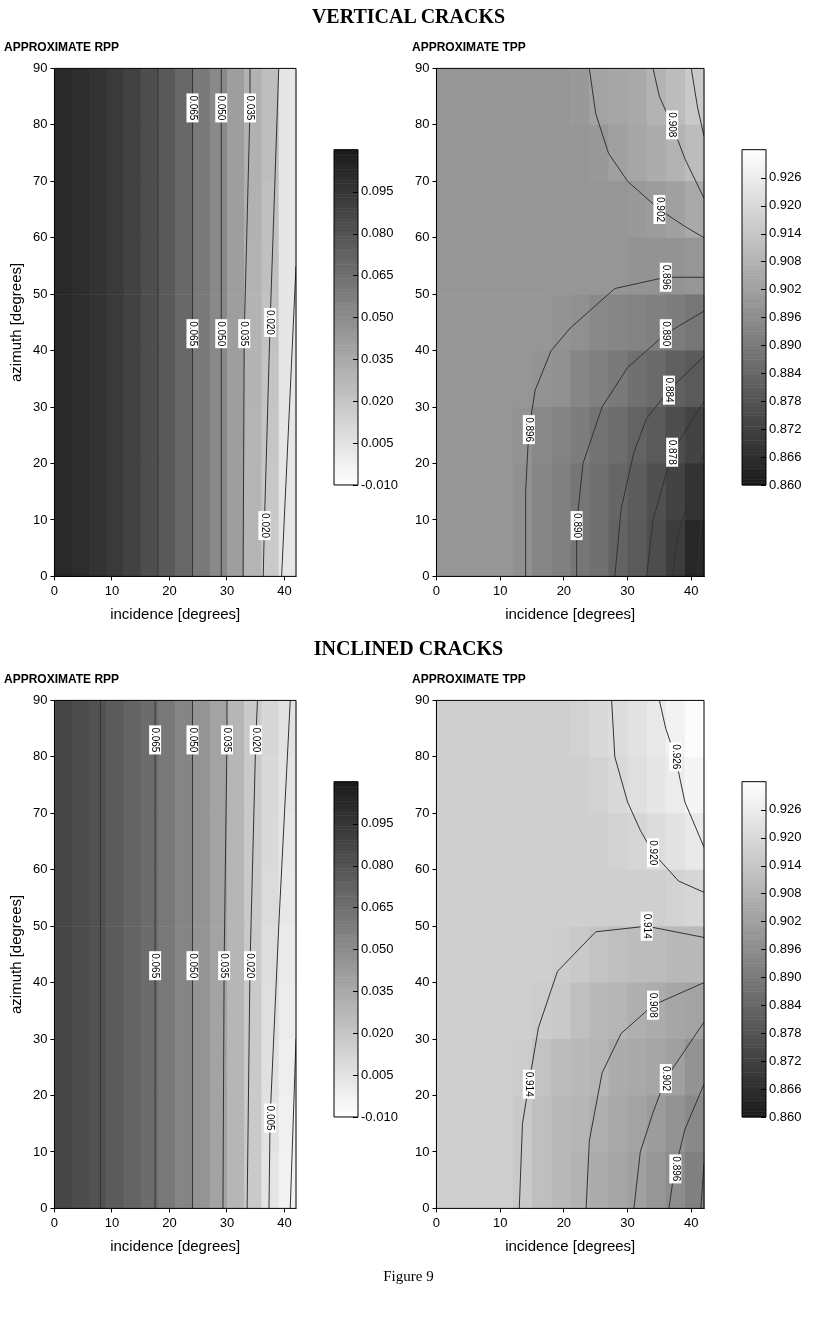 This screenshot has width=817, height=1338. Describe the element at coordinates (660, 210) in the screenshot. I see `annotation: 0.902` at that location.